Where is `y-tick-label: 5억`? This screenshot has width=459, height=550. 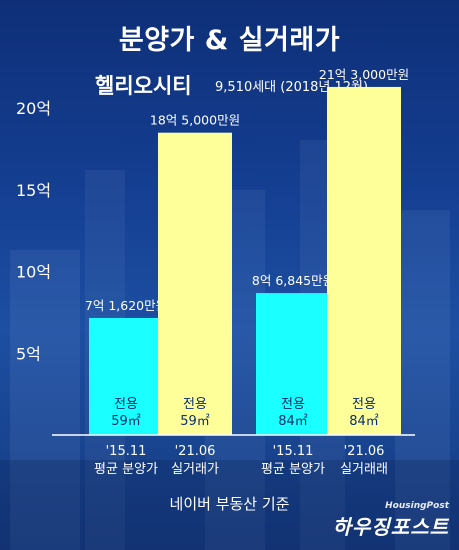 y-tick-label: 5억 is located at coordinates (28, 353).